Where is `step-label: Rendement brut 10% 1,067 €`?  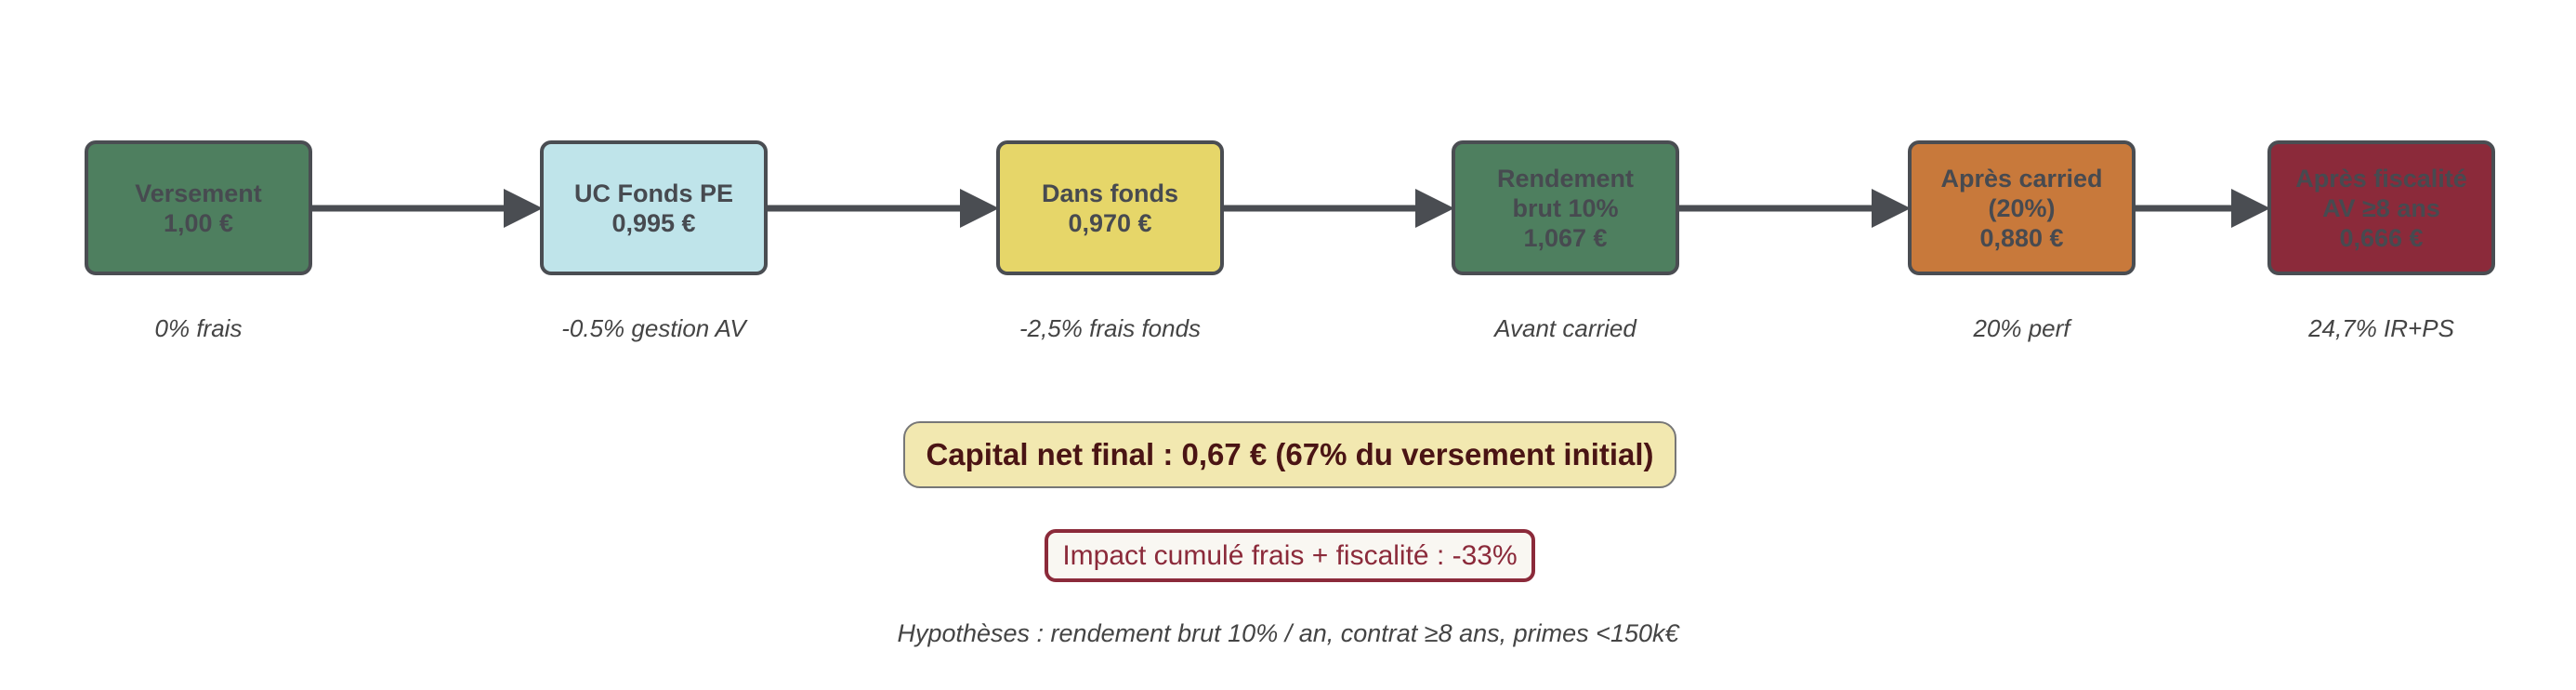 step-label: Rendement brut 10% 1,067 € is located at coordinates (1565, 208).